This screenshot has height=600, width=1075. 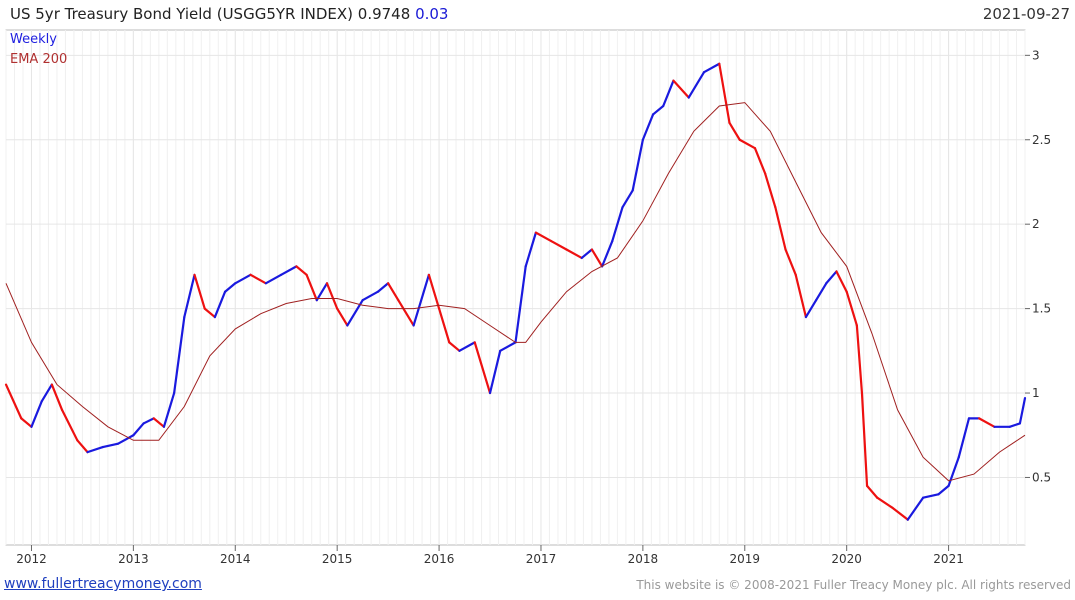 I want to click on y-tick-label: 3, so click(x=1036, y=55).